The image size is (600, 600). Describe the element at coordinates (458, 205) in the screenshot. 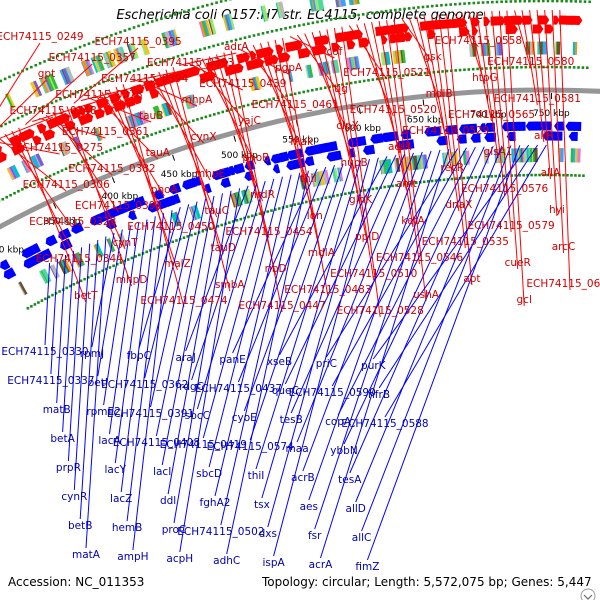

I see `forward-gene-label: dnaX` at that location.